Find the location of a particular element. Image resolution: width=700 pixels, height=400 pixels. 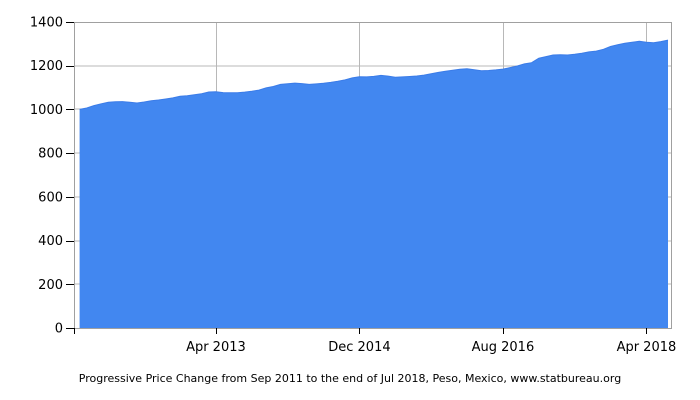

y-axis-label-1400: 1400 is located at coordinates (46, 23).